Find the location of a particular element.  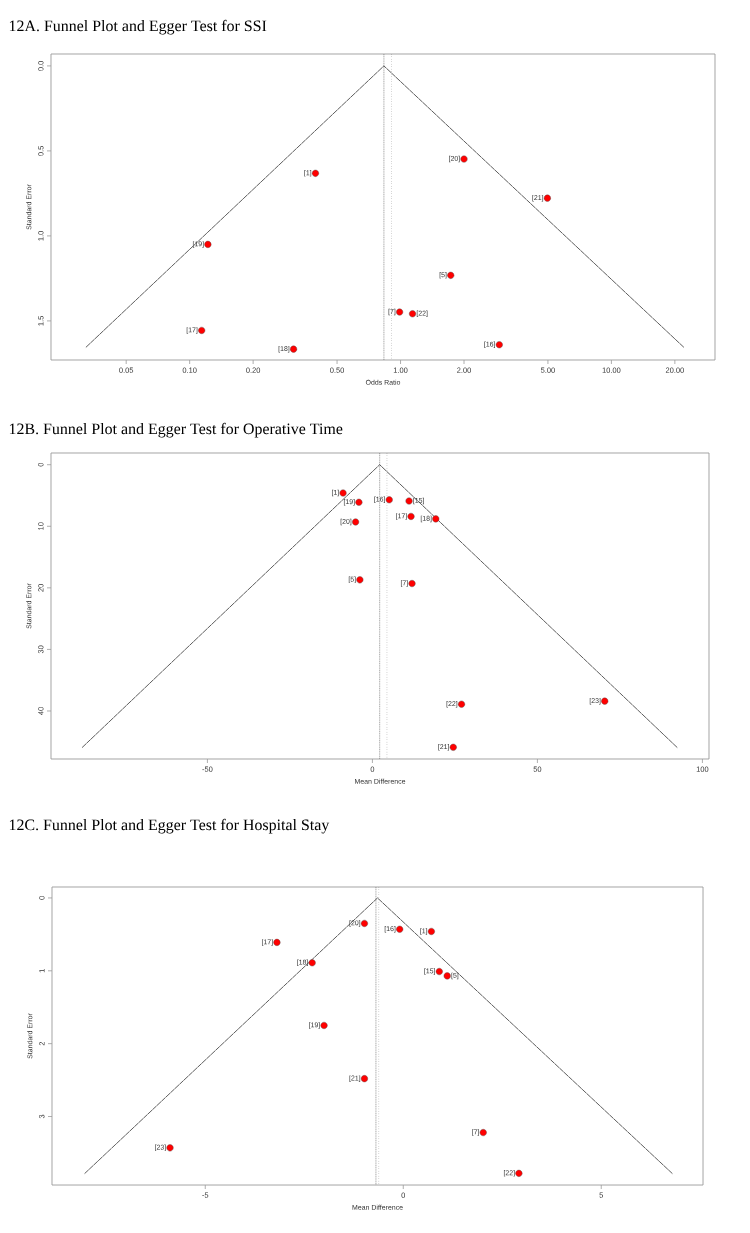

chart-title: 12A. Funnel Plot and Egger Test for SSI is located at coordinates (138, 27).